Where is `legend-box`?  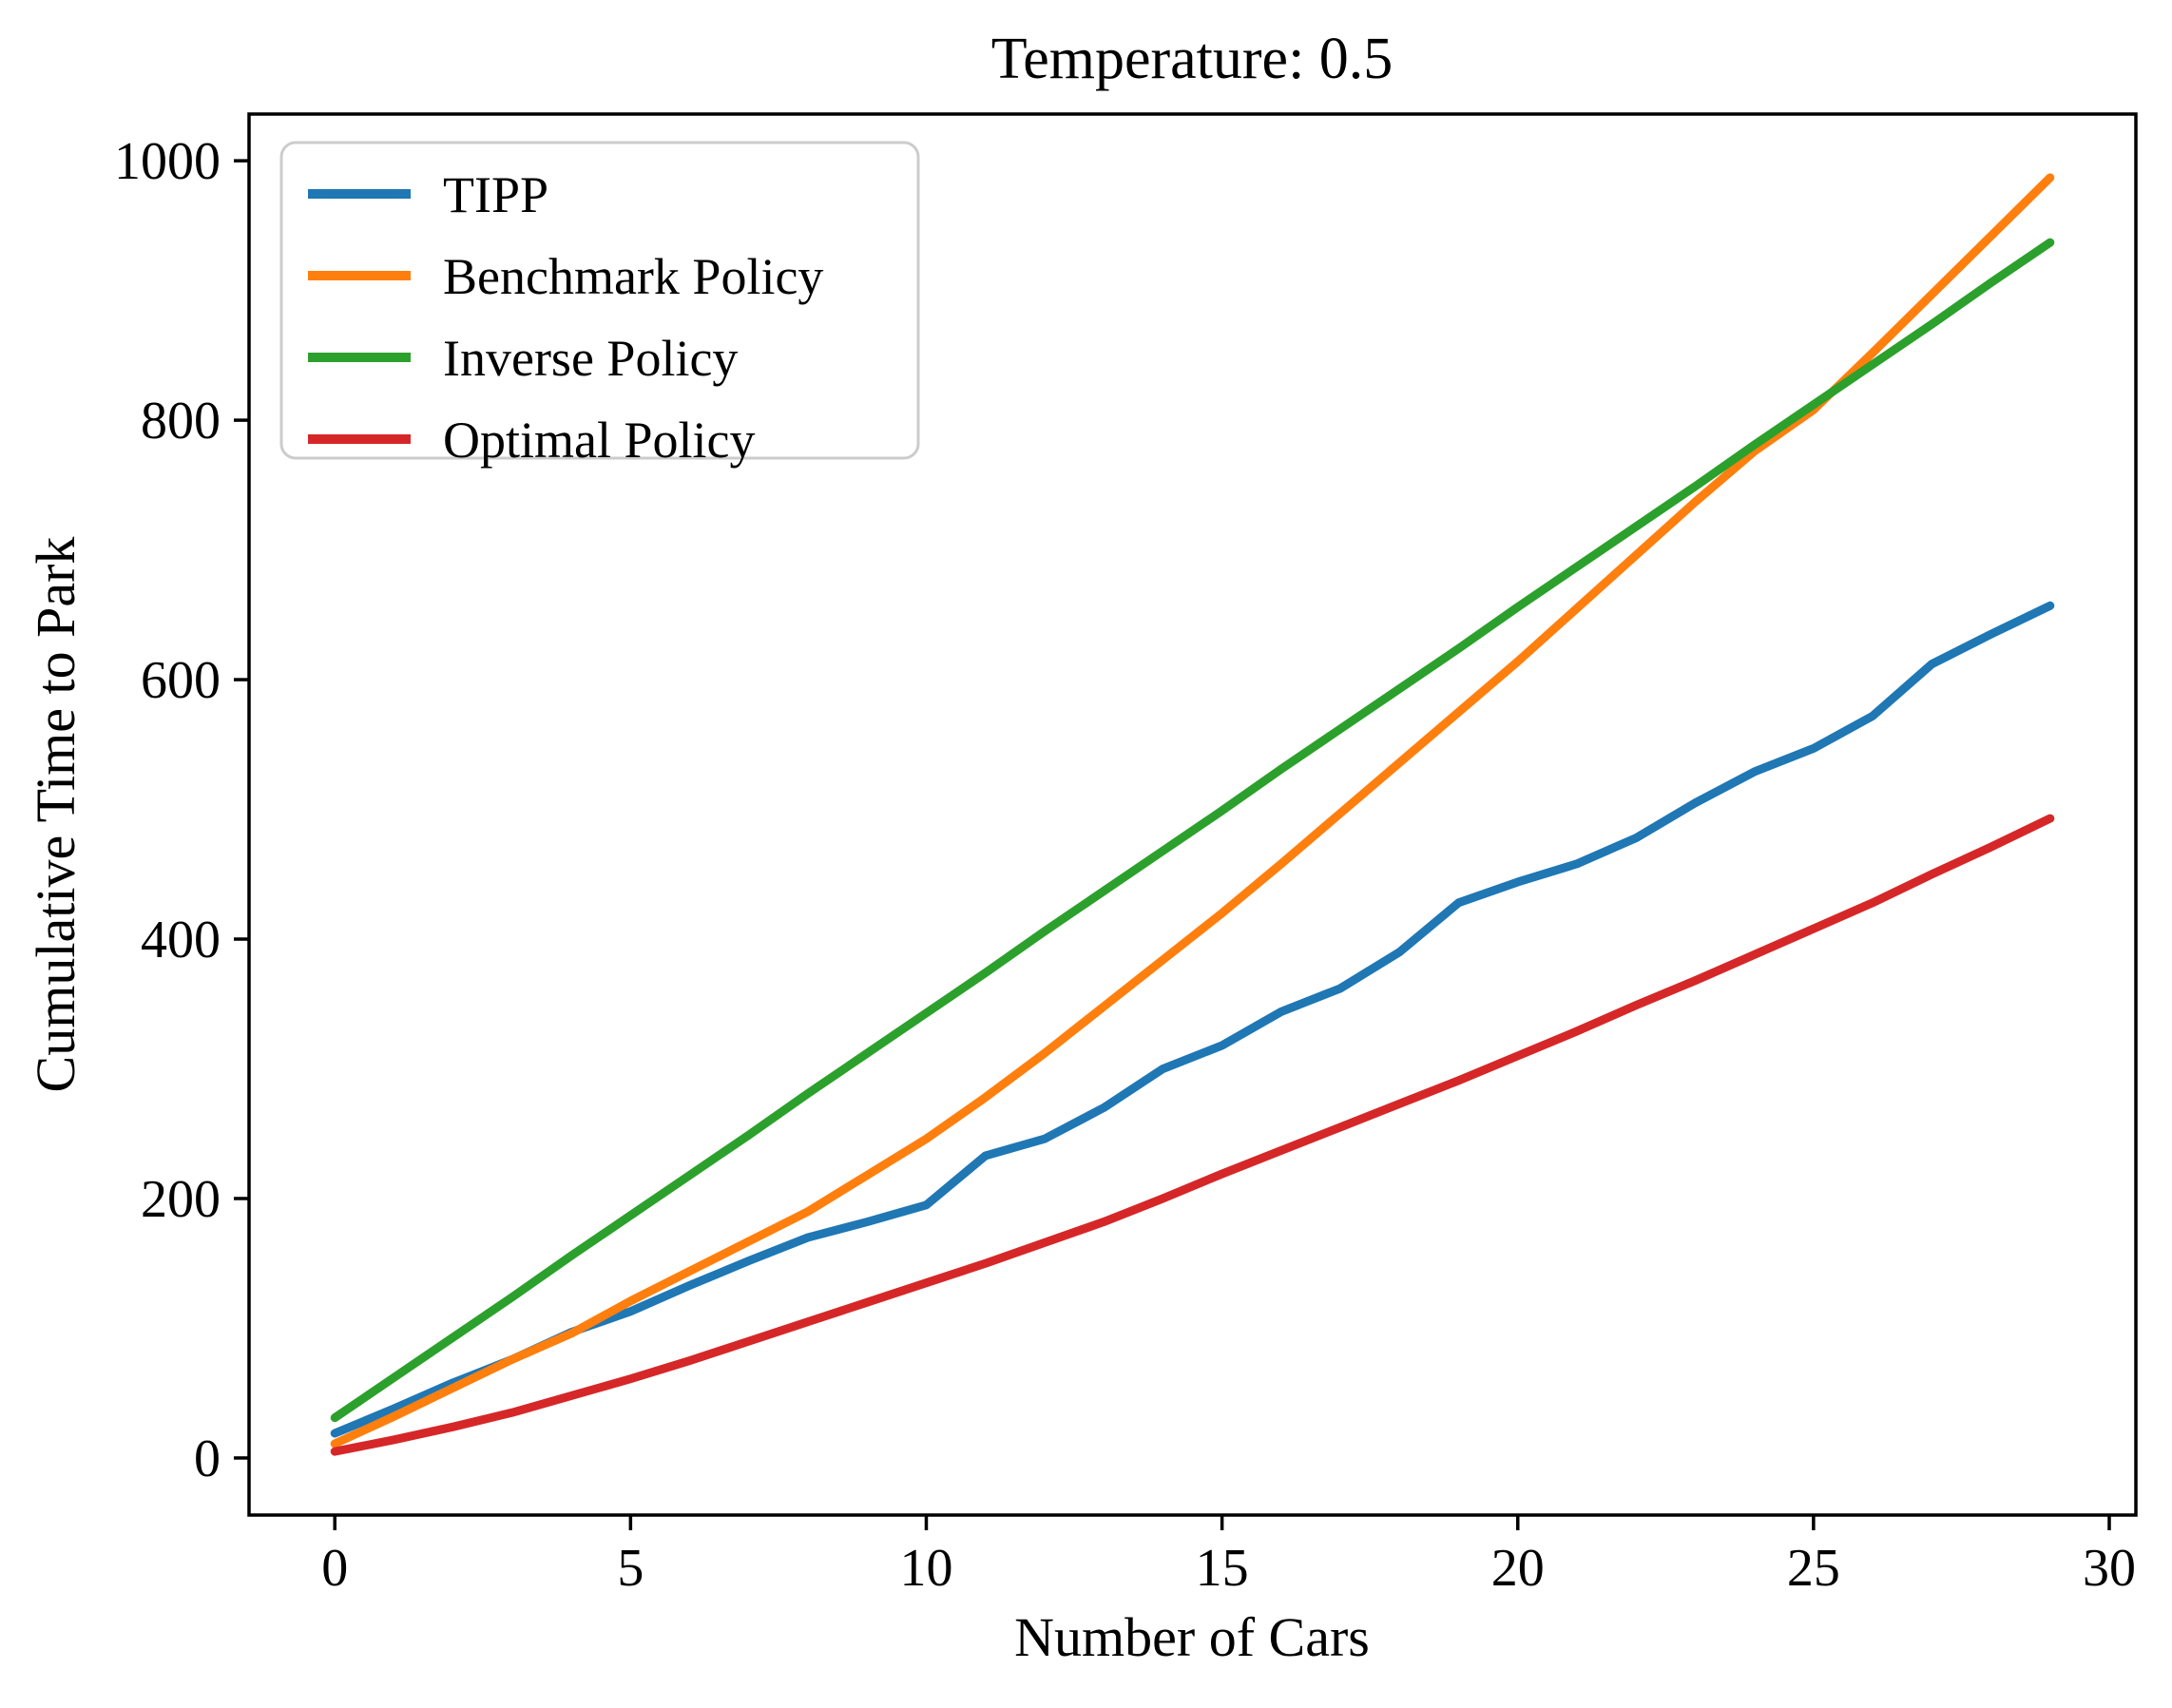 legend-box is located at coordinates (599, 300).